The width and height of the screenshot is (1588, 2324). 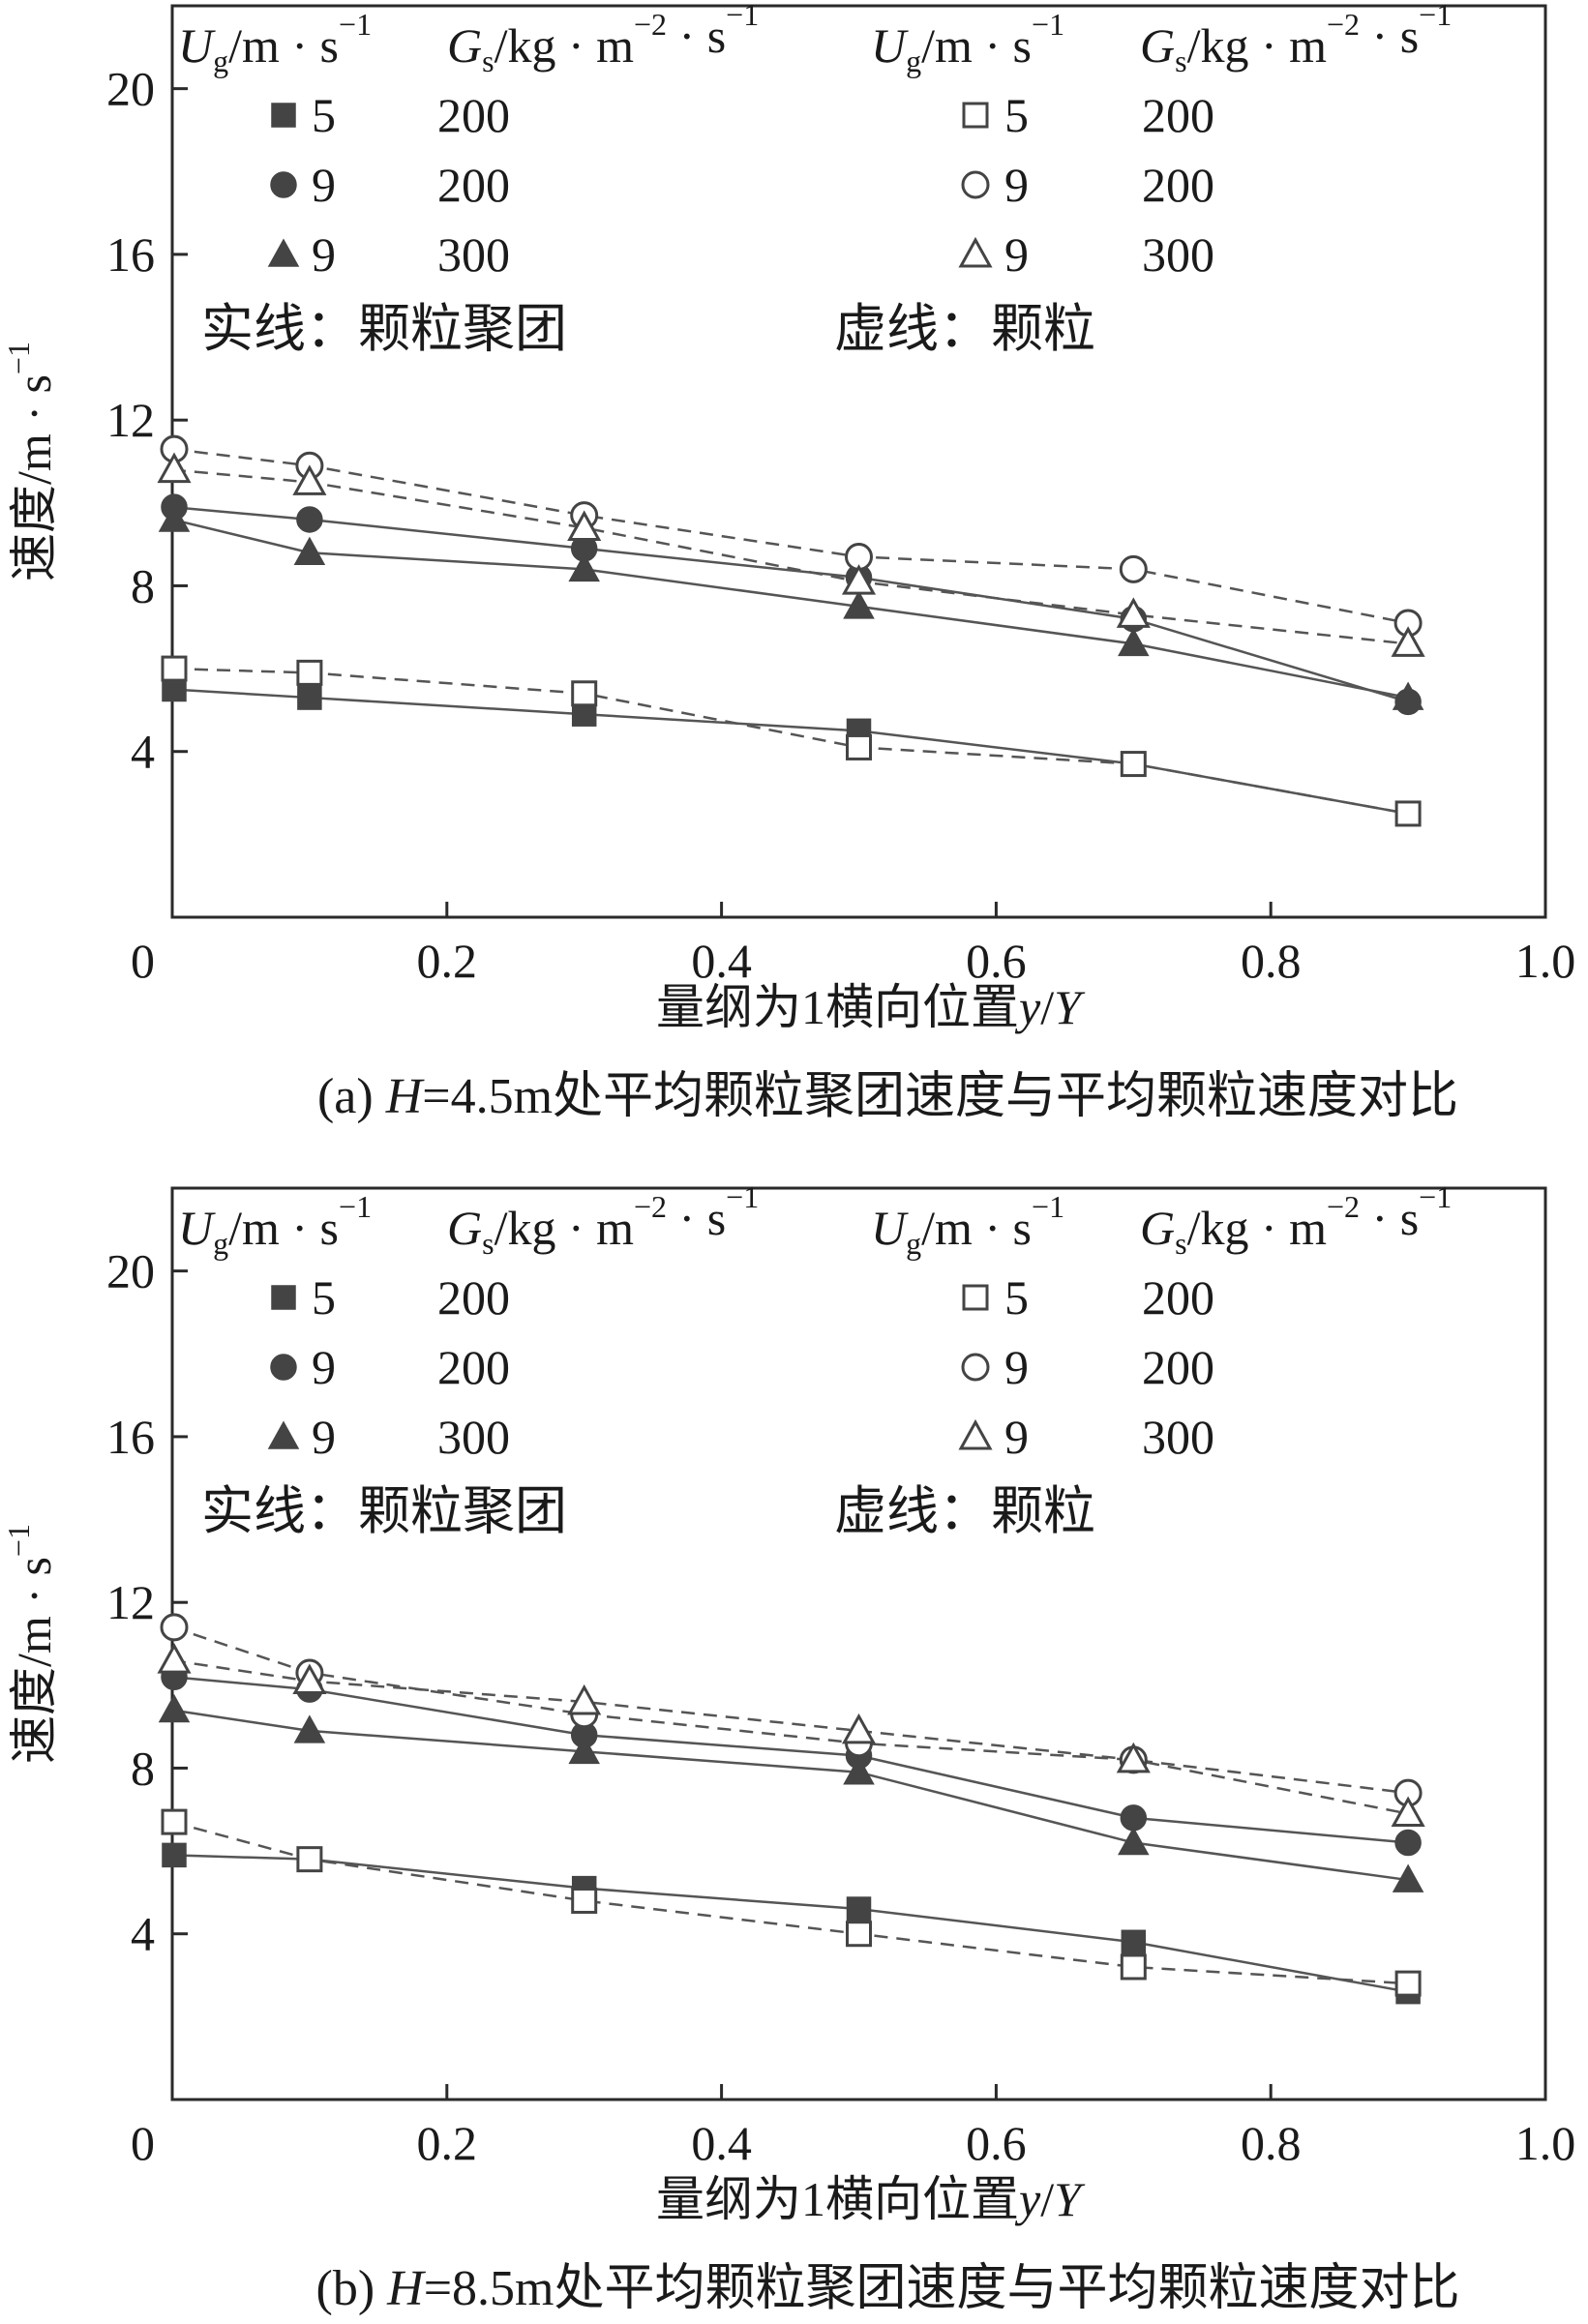 What do you see at coordinates (351, 1097) in the screenshot?
I see `caption-prefix: (a)` at bounding box center [351, 1097].